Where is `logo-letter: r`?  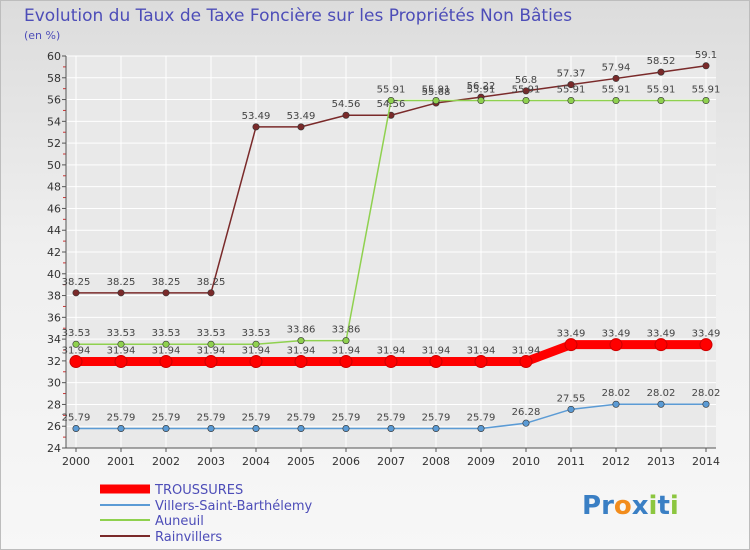 logo-letter: r is located at coordinates (607, 506).